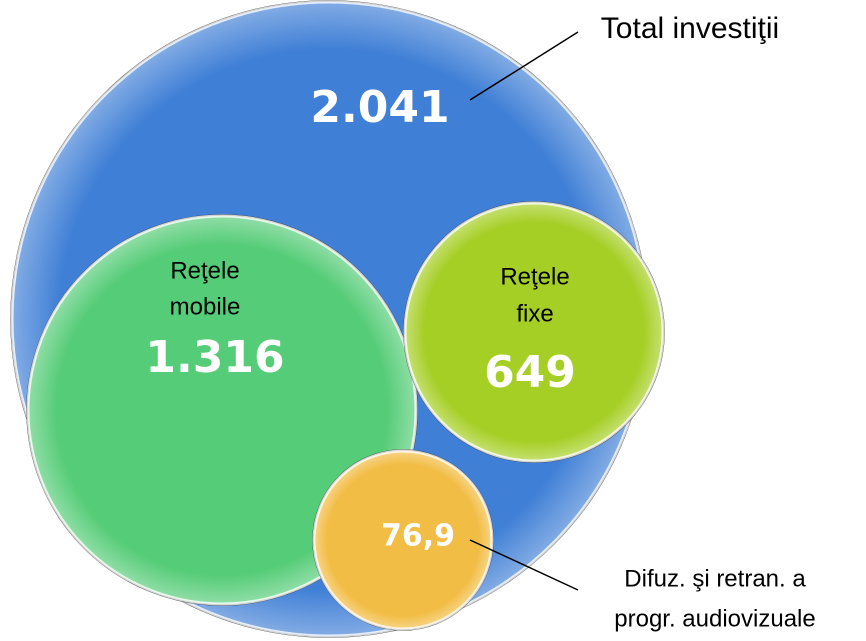  Describe the element at coordinates (379, 107) in the screenshot. I see `value-label: 2.041` at that location.